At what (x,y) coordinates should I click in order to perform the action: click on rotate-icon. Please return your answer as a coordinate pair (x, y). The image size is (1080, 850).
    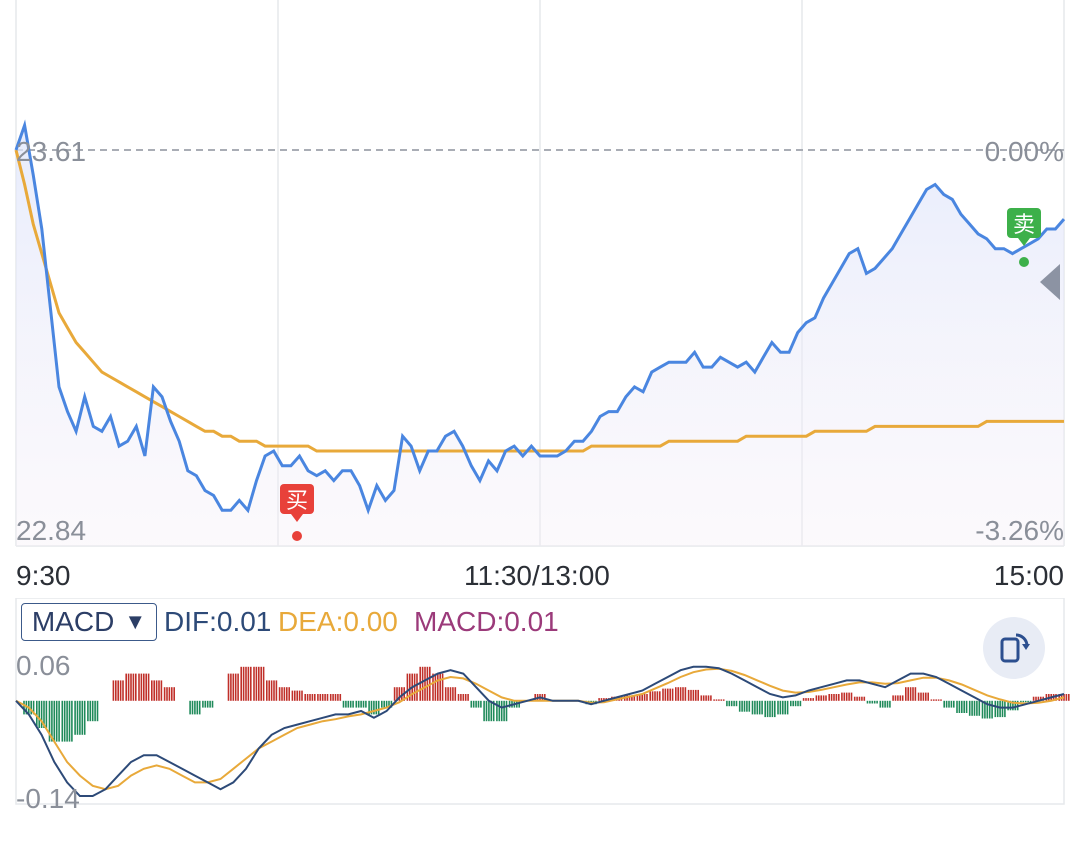
    Looking at the image, I should click on (1015, 648).